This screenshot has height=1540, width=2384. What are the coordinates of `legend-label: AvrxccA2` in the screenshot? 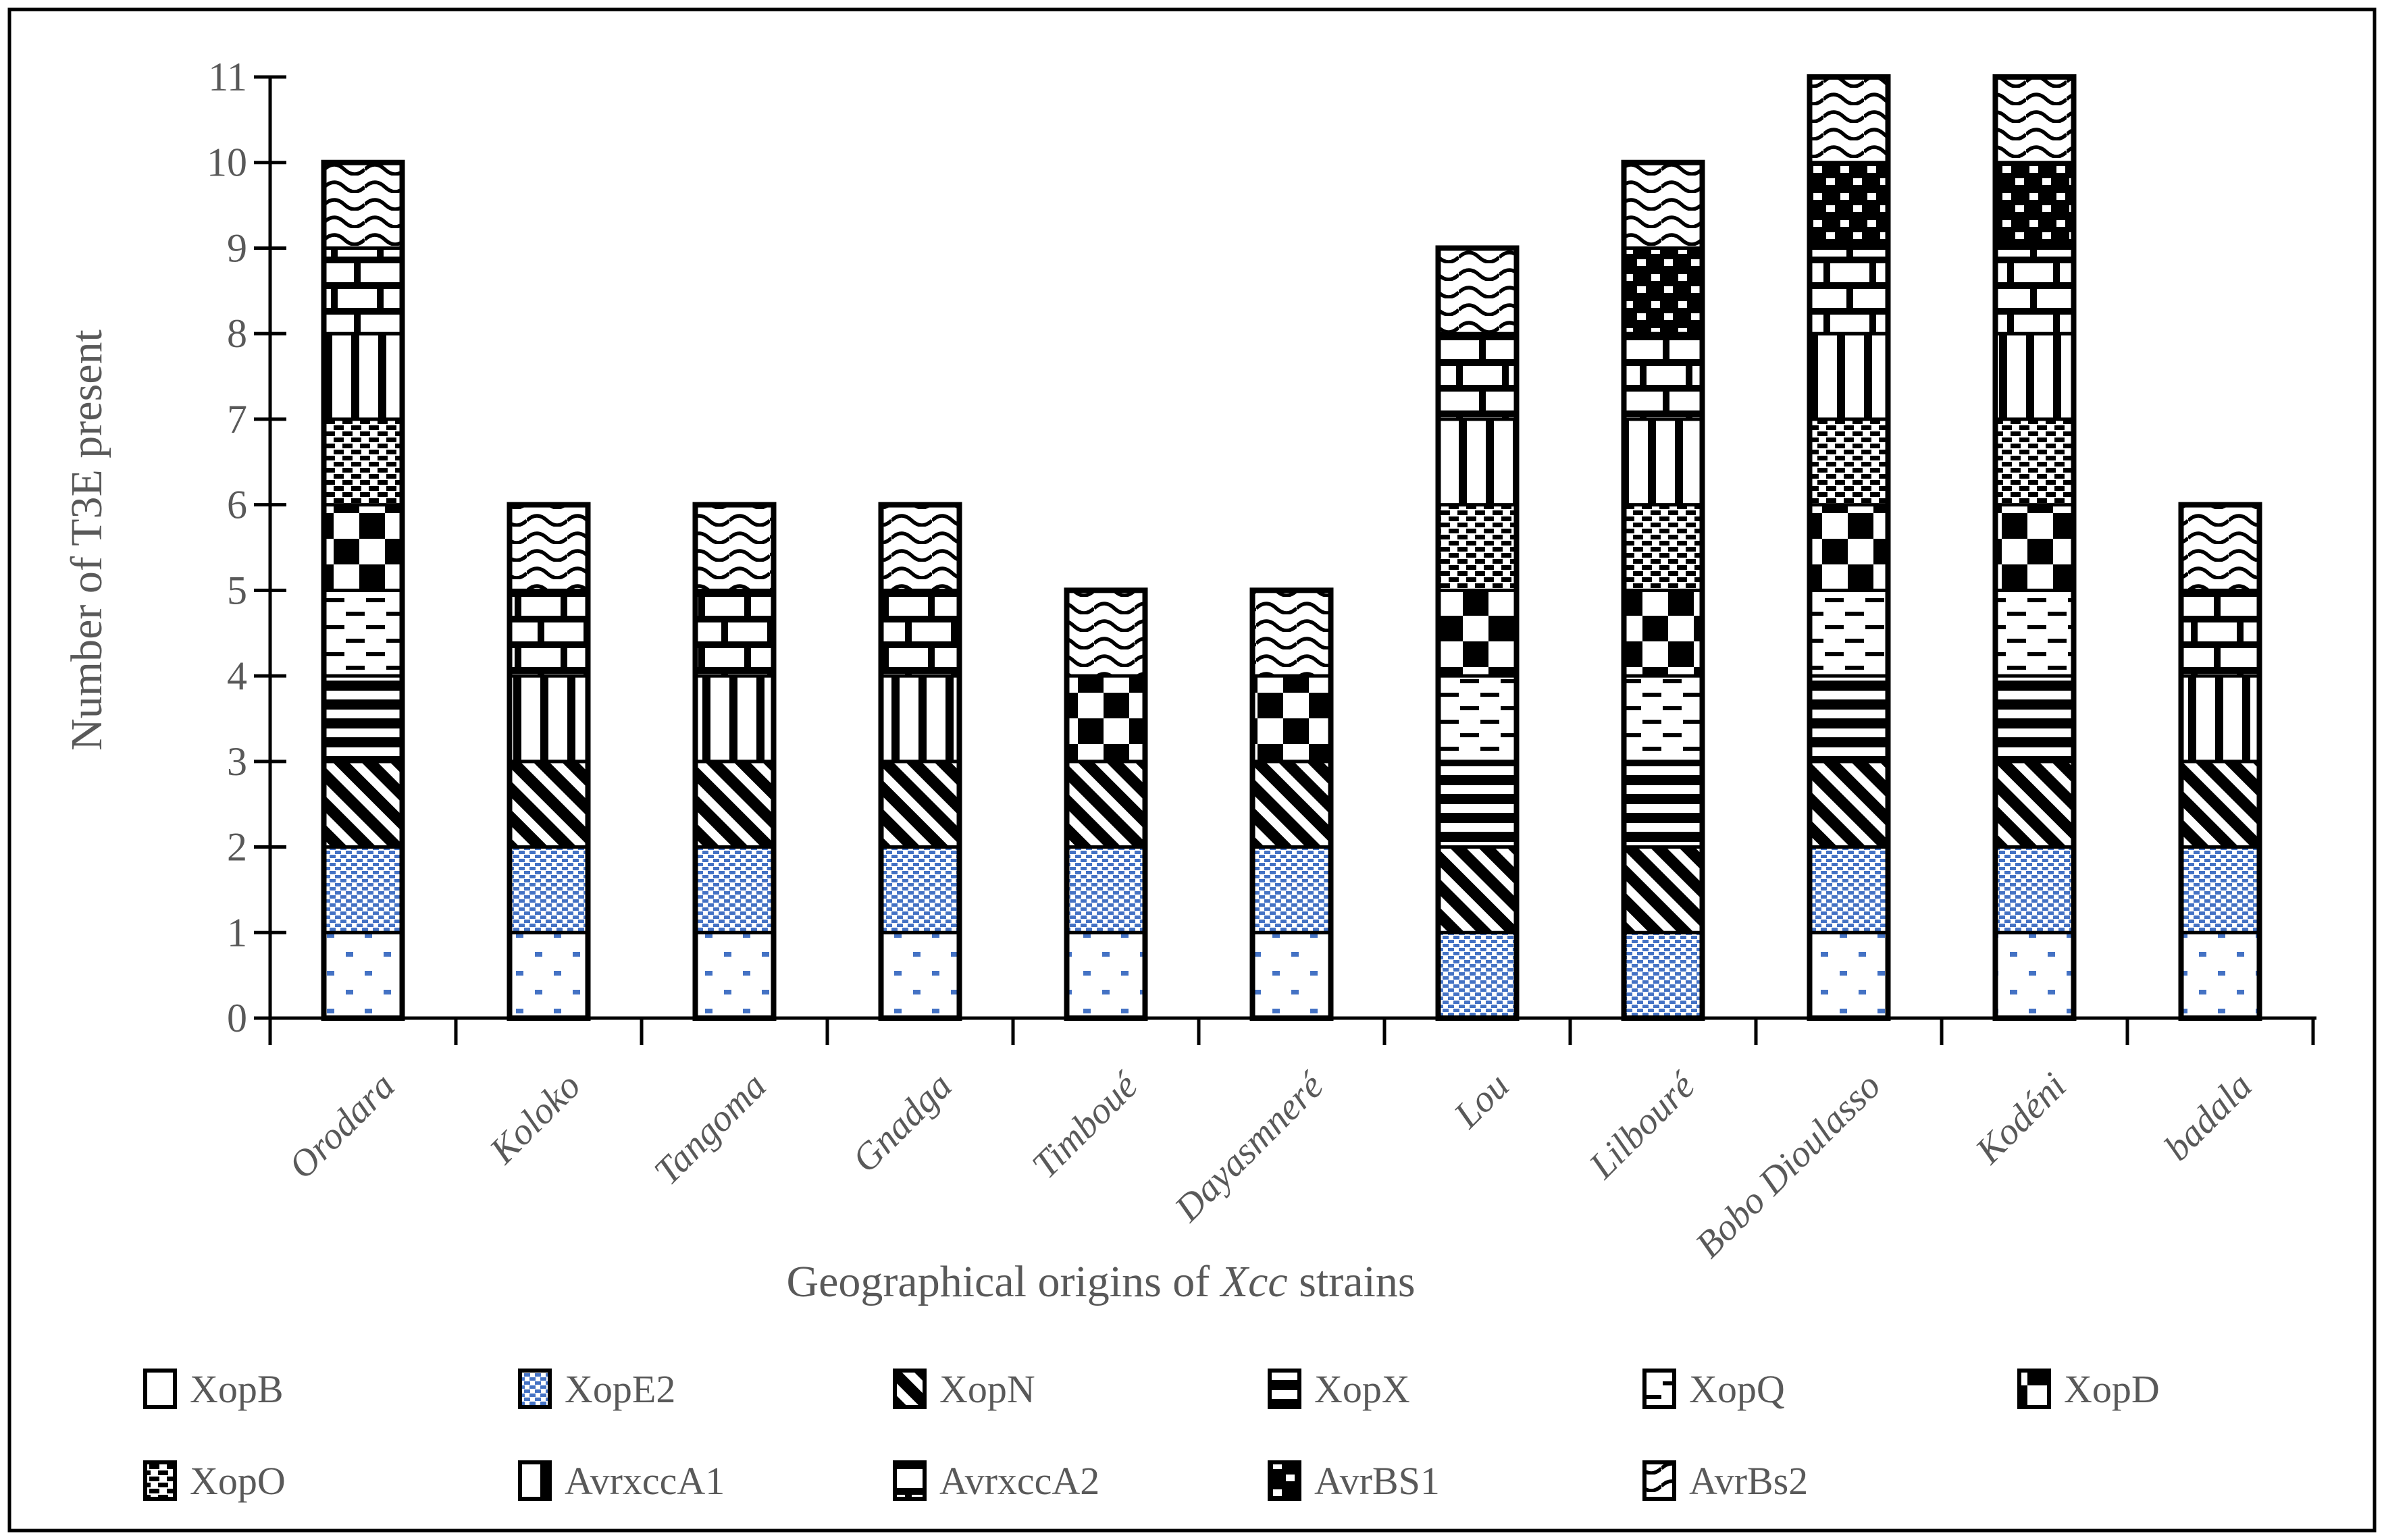 It's located at (1019, 1481).